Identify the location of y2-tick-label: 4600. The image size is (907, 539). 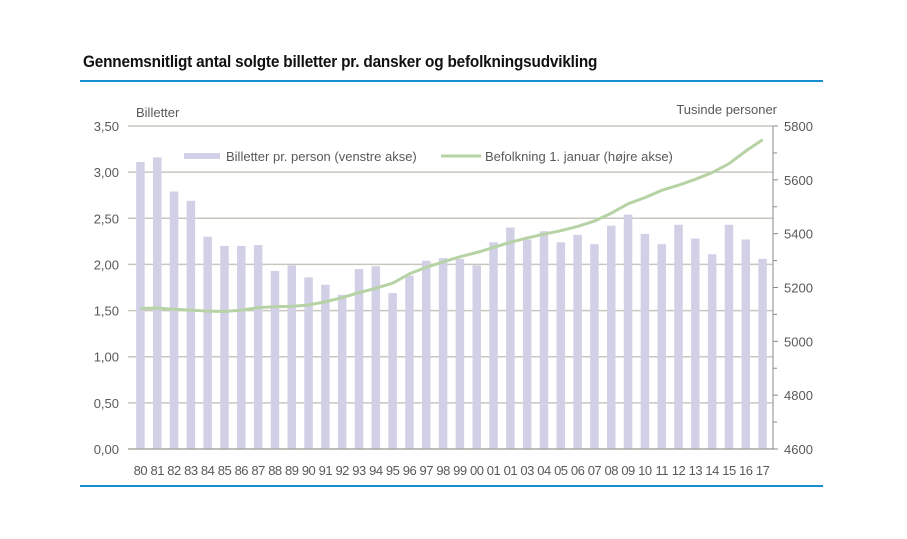
(798, 449).